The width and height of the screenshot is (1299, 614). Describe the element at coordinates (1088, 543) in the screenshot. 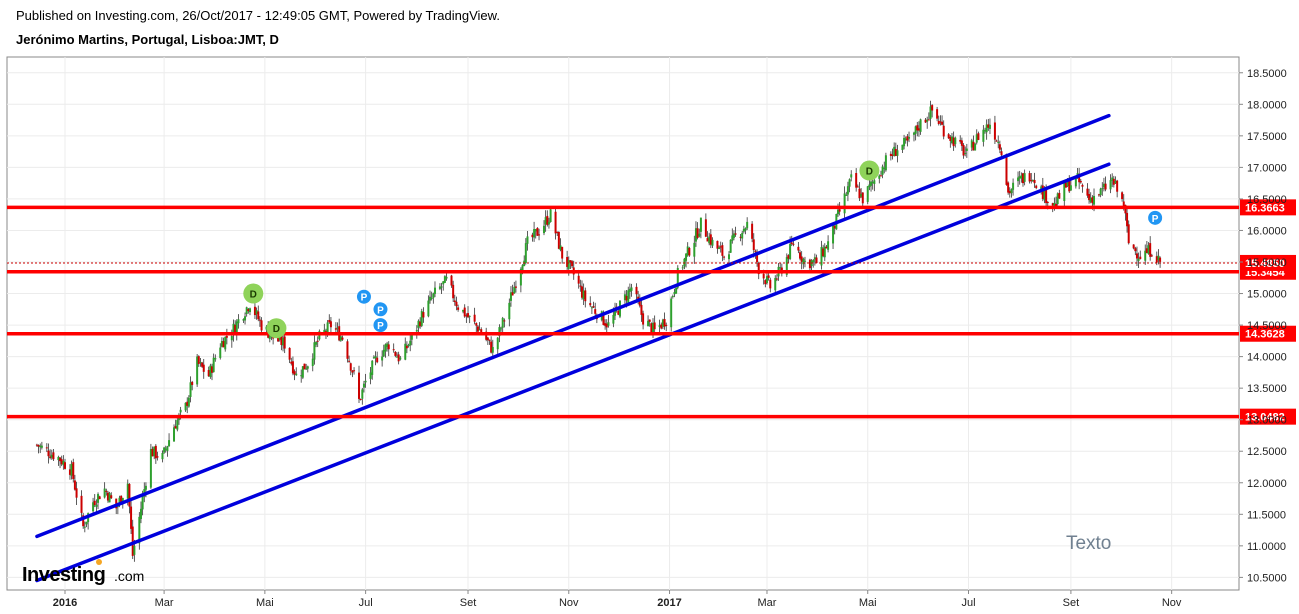

I see `chart-note-text: Texto` at that location.